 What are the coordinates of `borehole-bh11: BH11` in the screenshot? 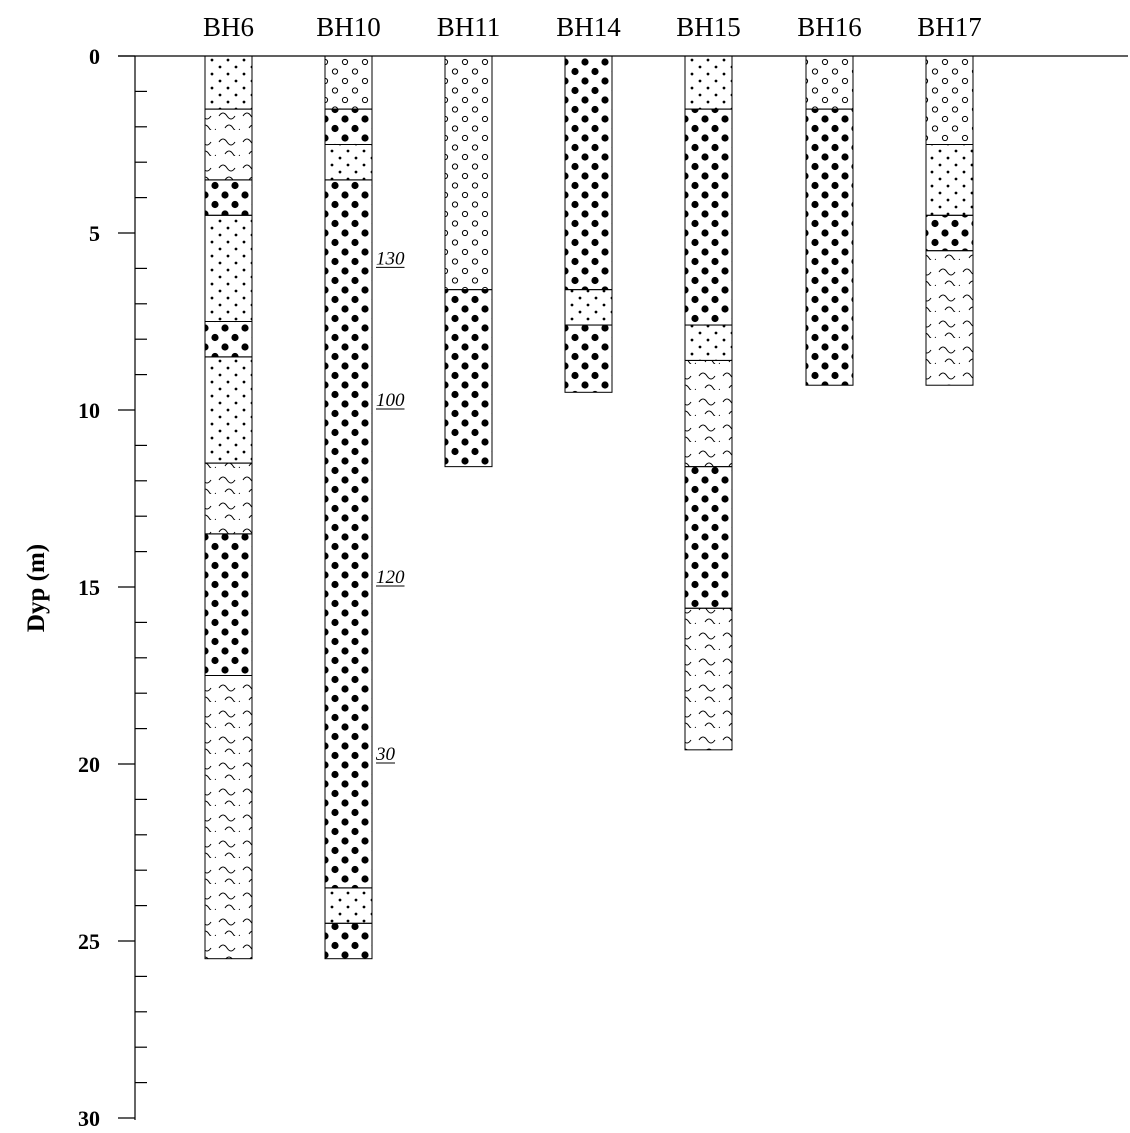 It's located at (469, 240).